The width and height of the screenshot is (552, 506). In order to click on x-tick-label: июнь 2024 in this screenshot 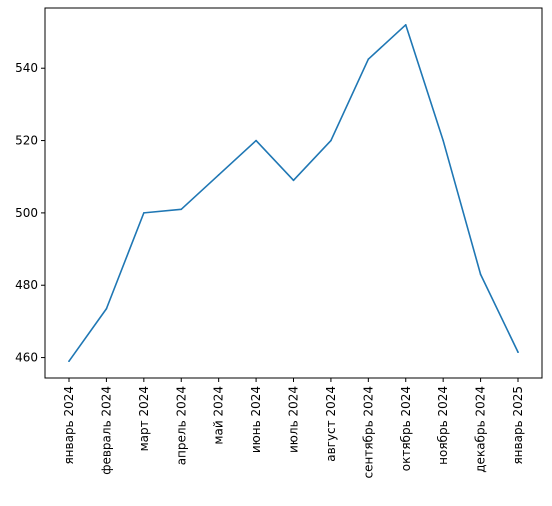, I will do `click(256, 419)`.